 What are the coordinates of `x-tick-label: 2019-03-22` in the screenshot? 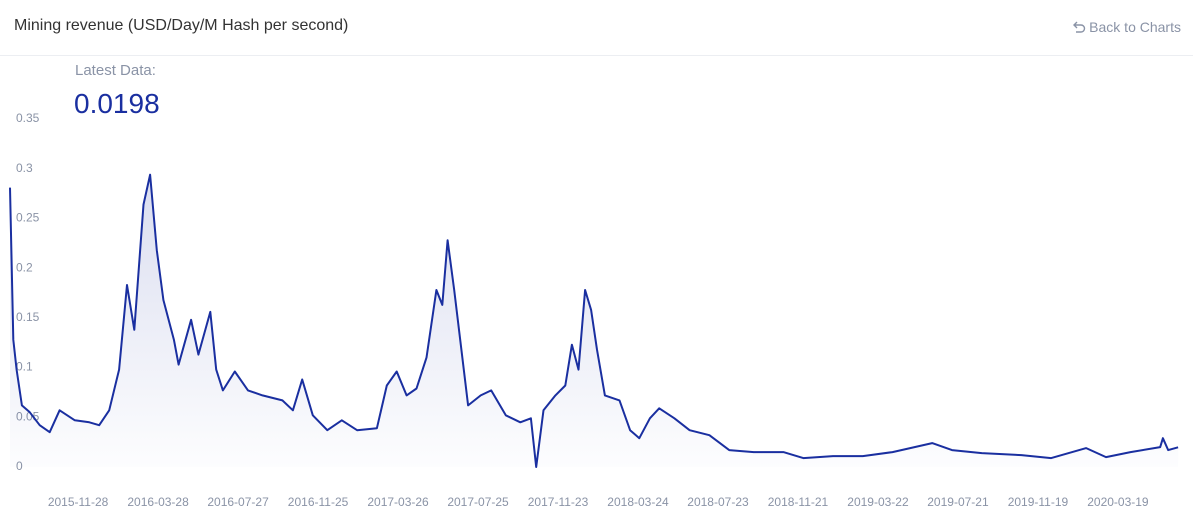 It's located at (878, 502).